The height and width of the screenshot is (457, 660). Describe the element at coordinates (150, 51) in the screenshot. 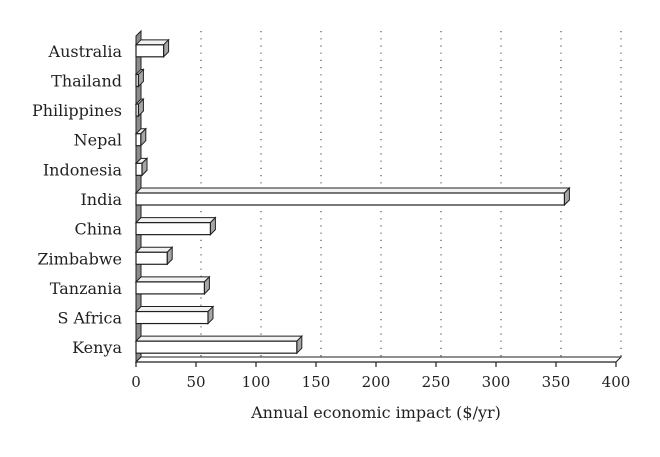

I see `bar-front-australia` at that location.